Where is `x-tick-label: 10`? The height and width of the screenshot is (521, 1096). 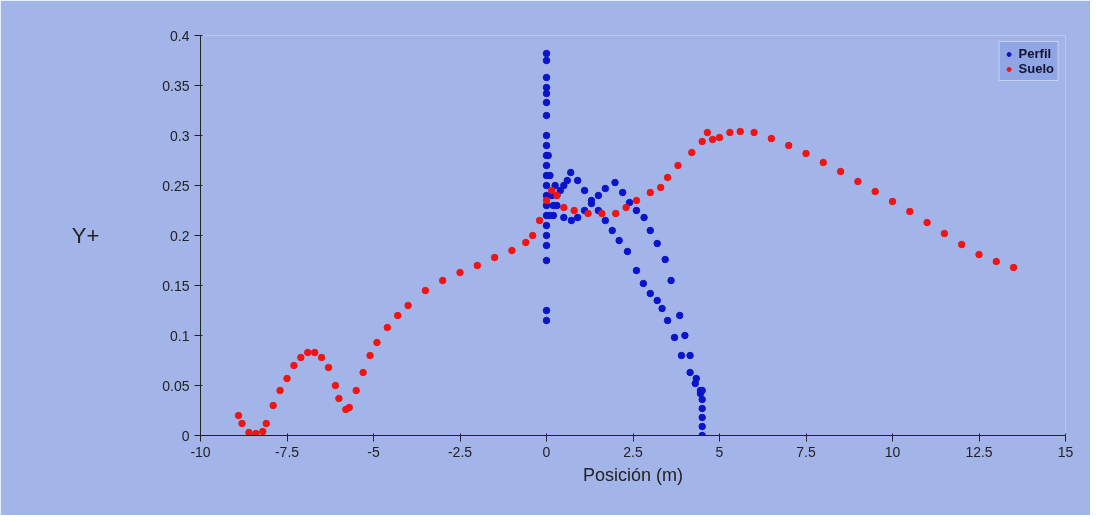
x-tick-label: 10 is located at coordinates (892, 451).